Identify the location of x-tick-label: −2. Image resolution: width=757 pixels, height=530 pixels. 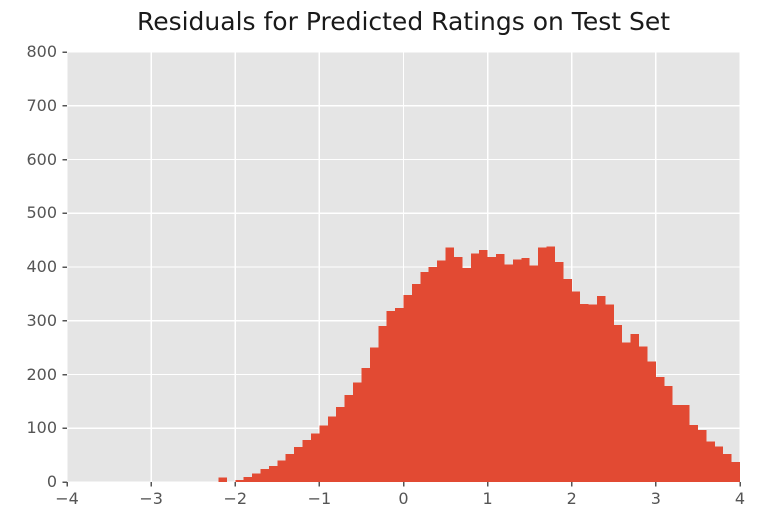
(235, 498).